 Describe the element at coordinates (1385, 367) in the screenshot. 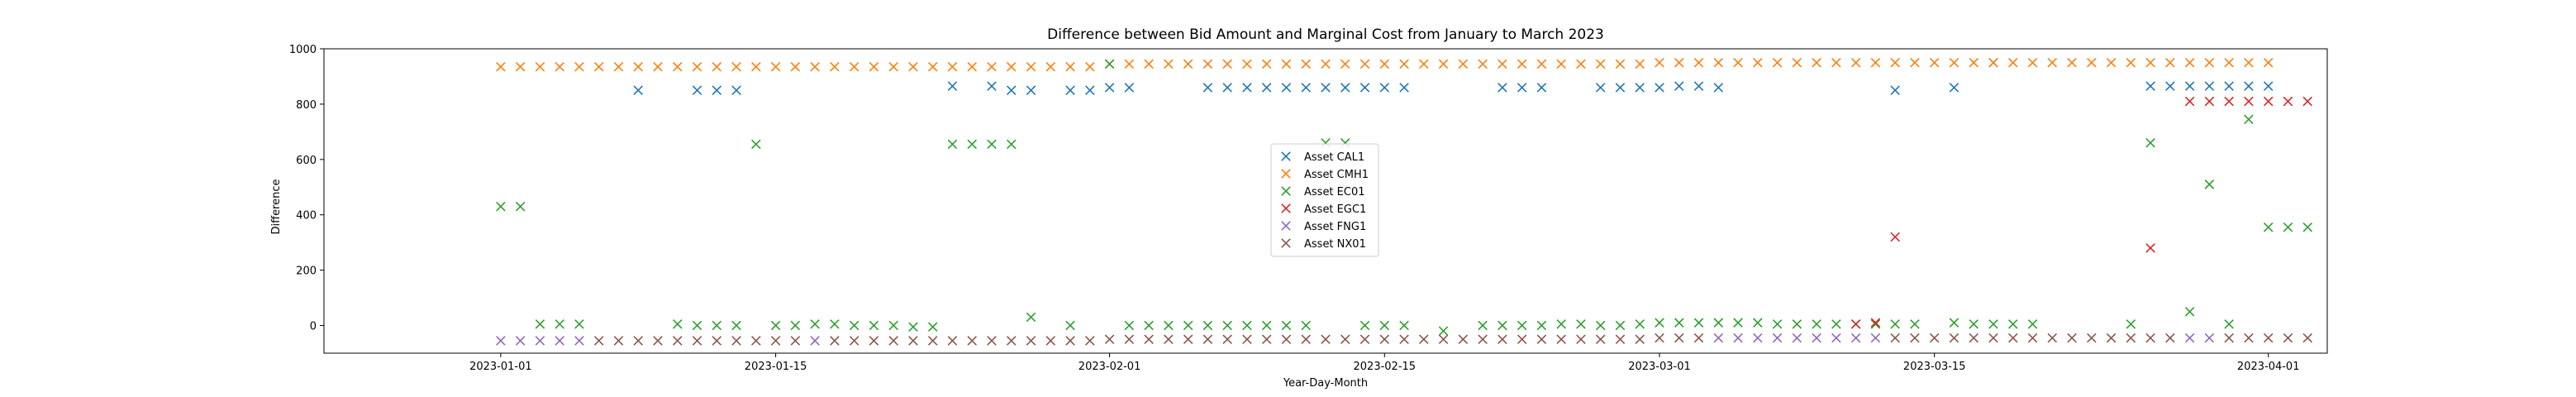

I see `x-tick-label: 2023-02-15` at that location.